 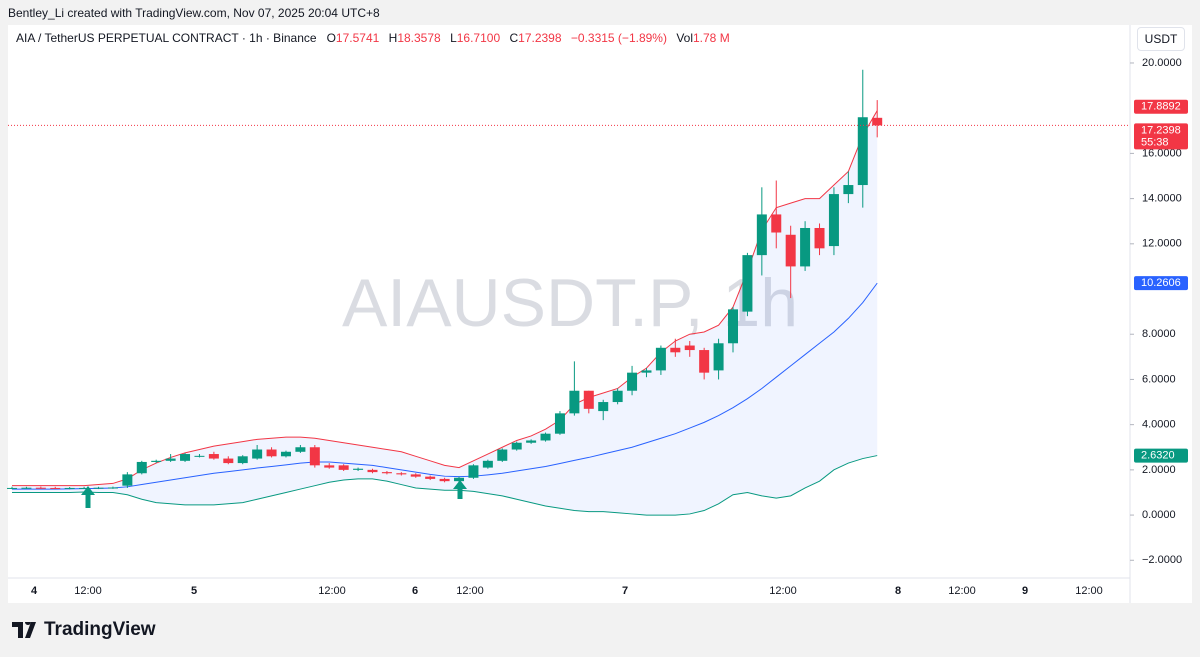 I want to click on ohlc-value: 16.7100, so click(x=478, y=38).